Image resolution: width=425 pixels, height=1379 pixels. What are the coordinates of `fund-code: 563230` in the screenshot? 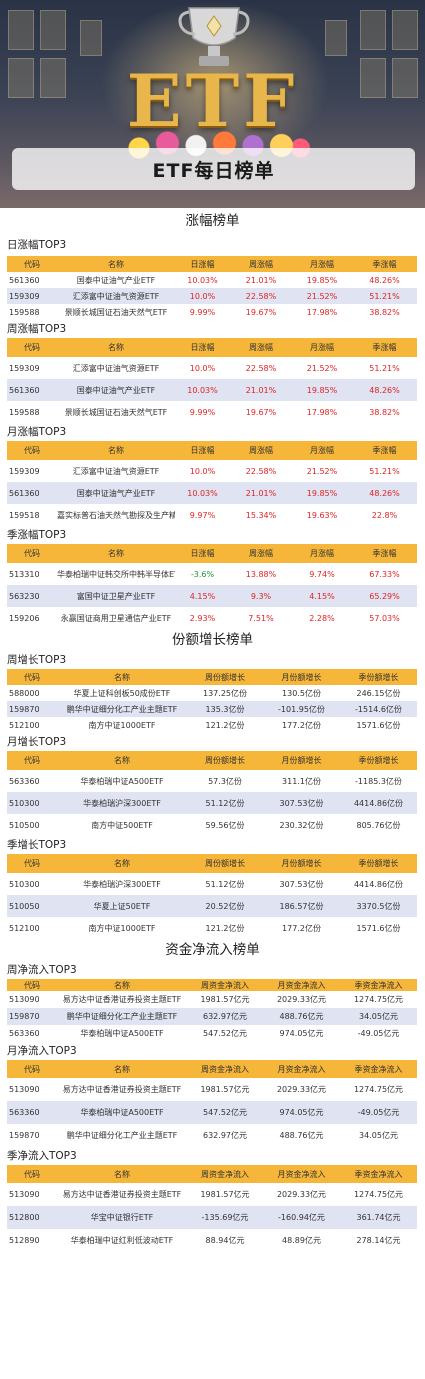 It's located at (32, 596).